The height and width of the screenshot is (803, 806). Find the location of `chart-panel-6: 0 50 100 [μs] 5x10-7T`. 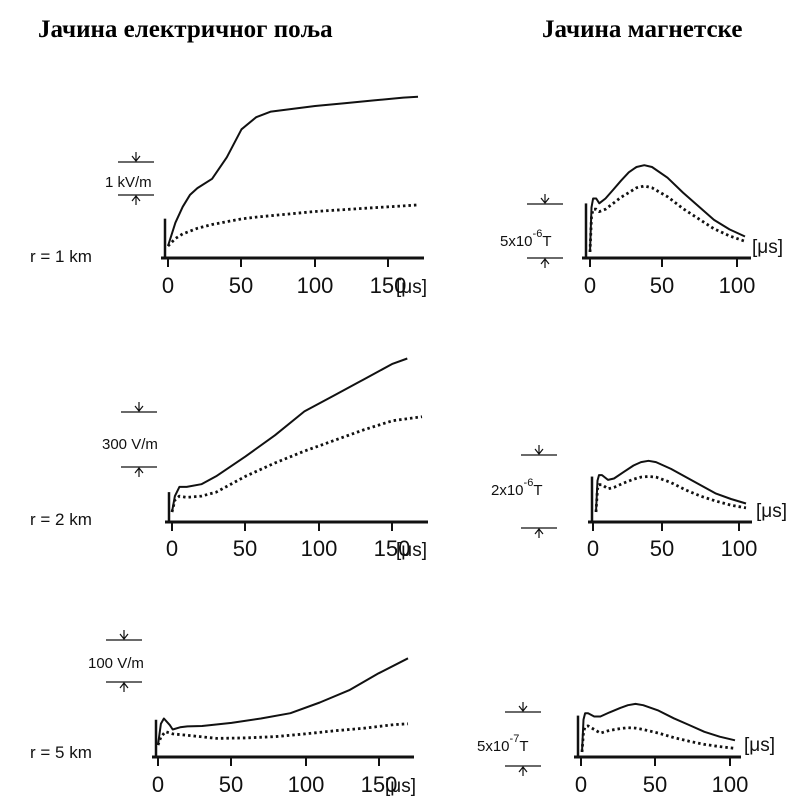

chart-panel-6: 0 50 100 [μs] 5x10-7T is located at coordinates (626, 749).